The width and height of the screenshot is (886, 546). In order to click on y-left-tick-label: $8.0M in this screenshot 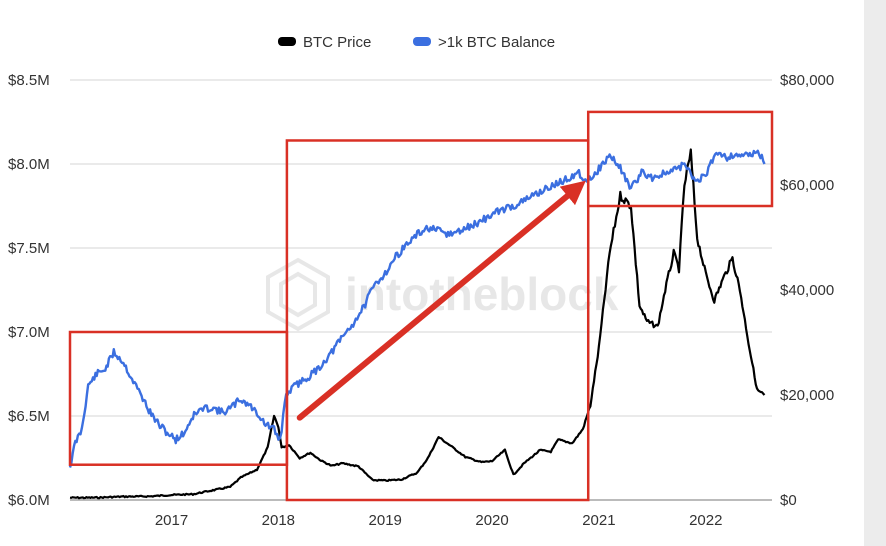, I will do `click(29, 164)`.